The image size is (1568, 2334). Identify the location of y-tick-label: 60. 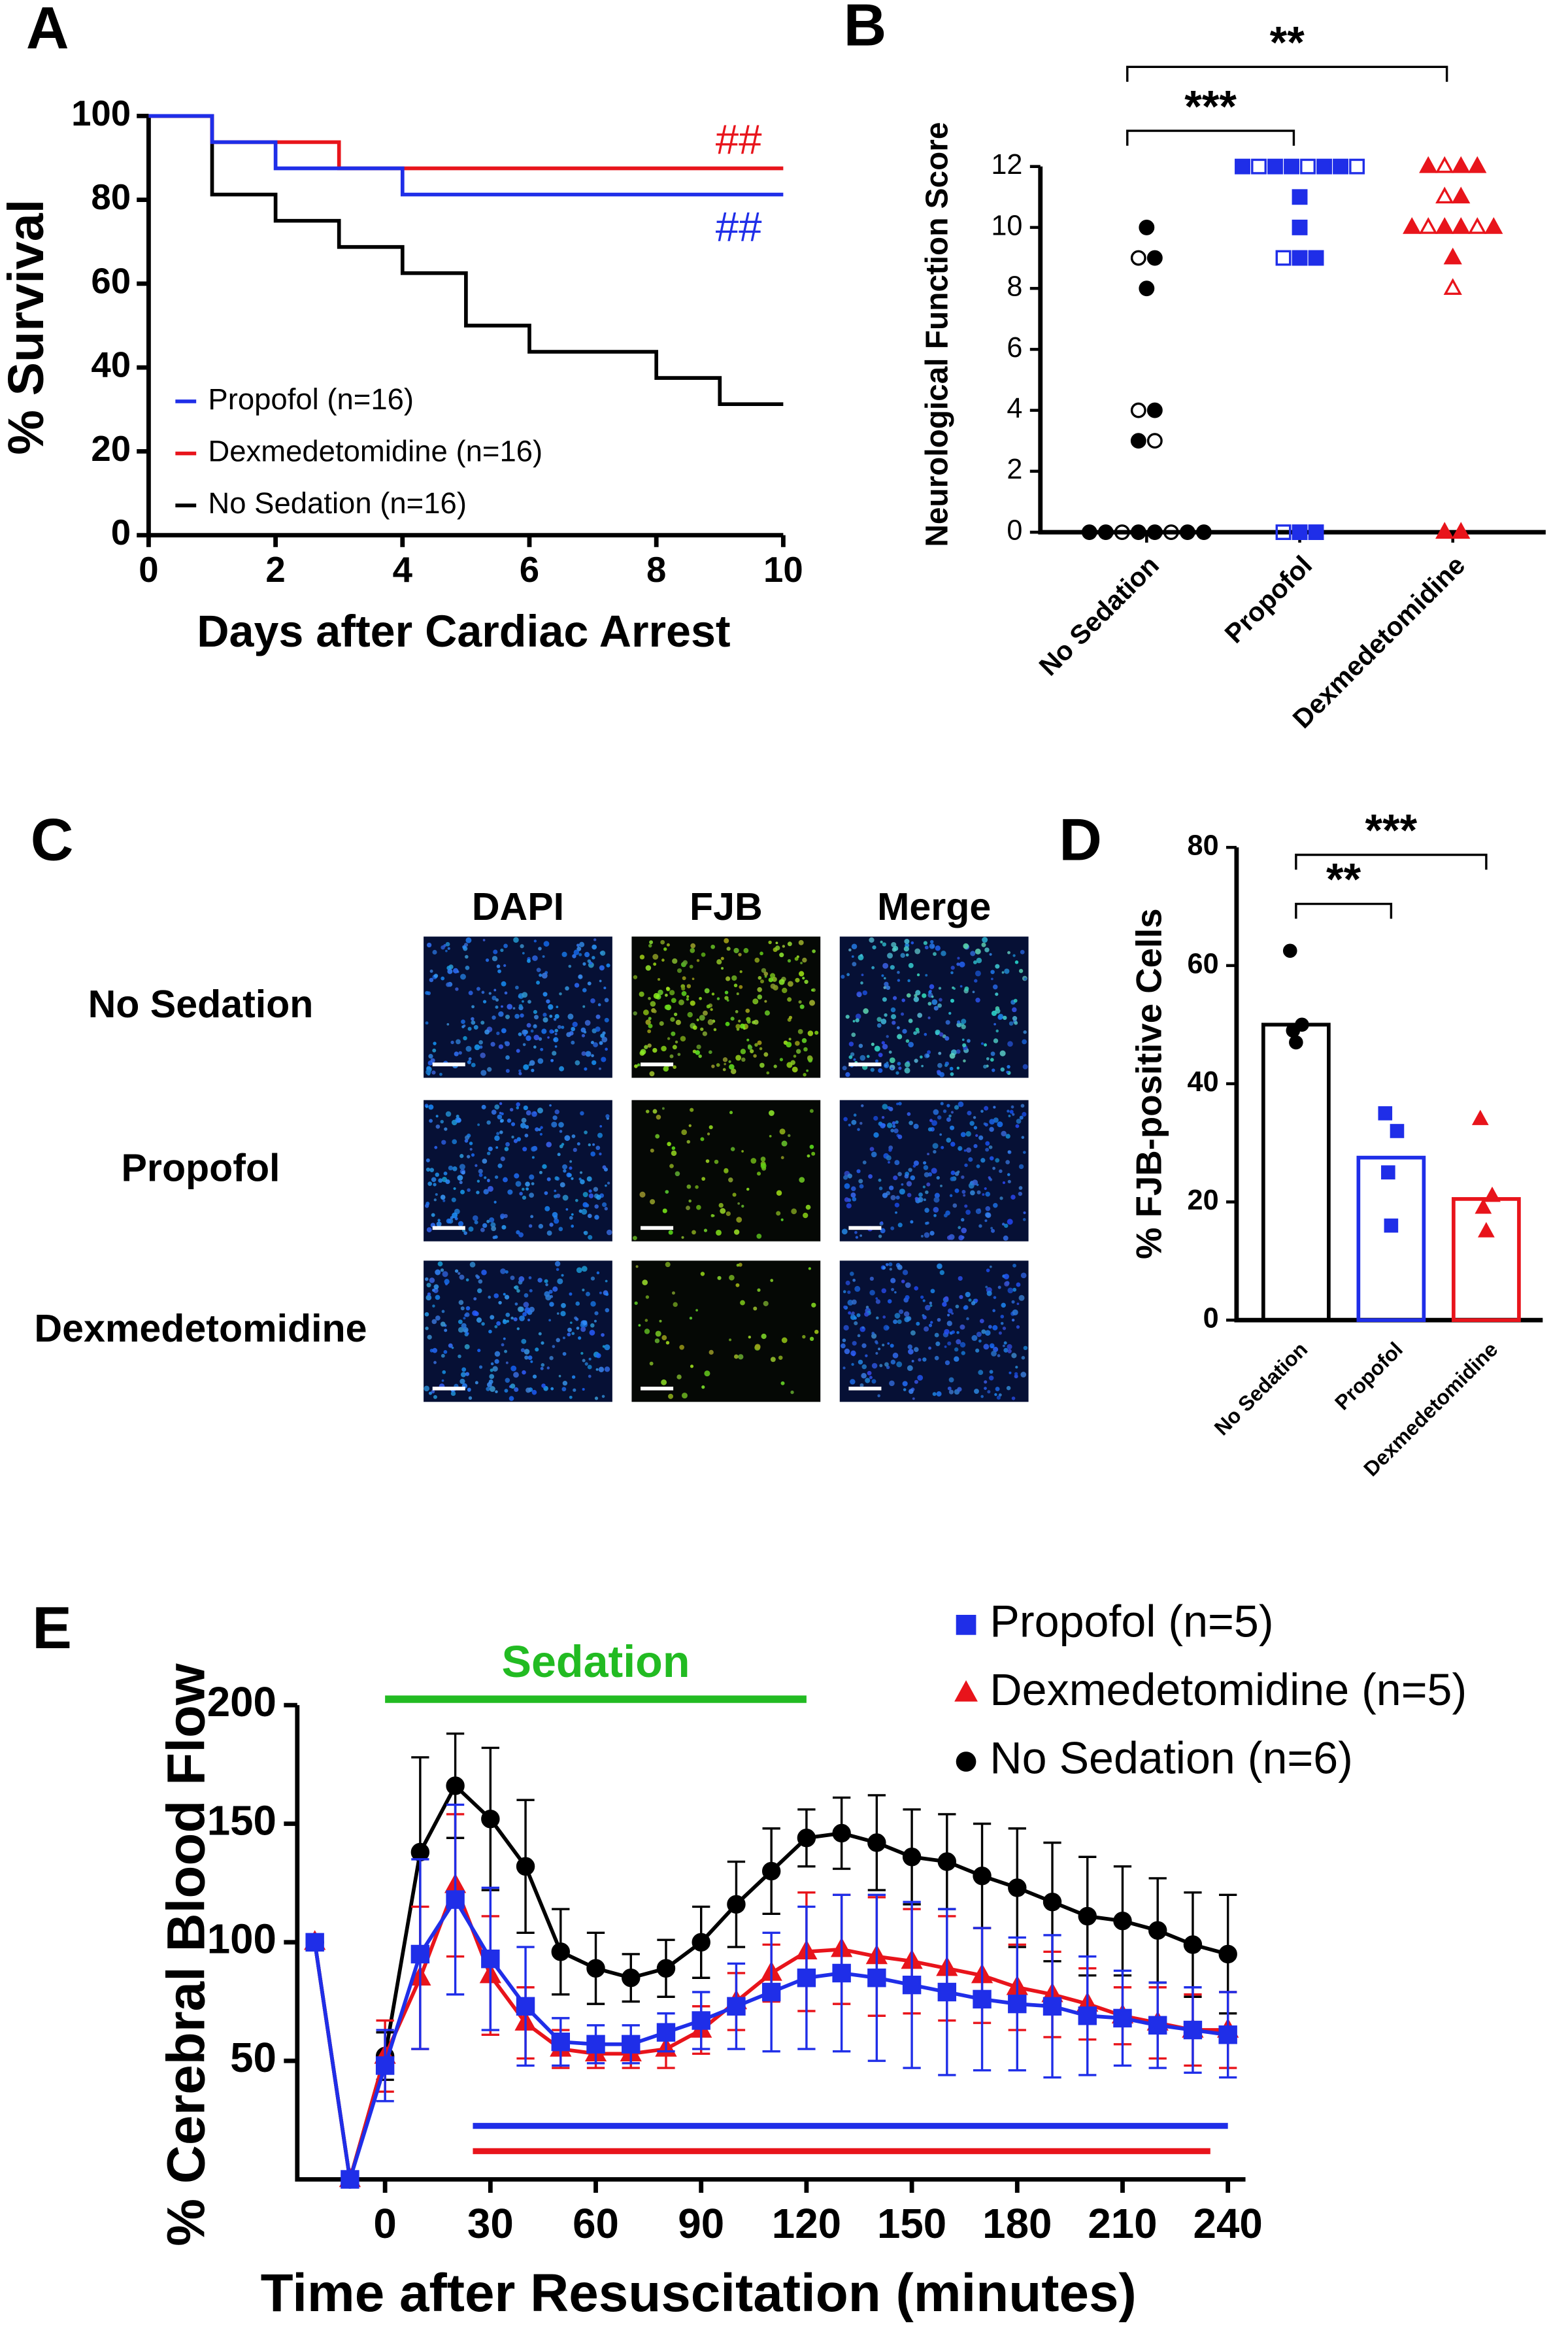
(1203, 963).